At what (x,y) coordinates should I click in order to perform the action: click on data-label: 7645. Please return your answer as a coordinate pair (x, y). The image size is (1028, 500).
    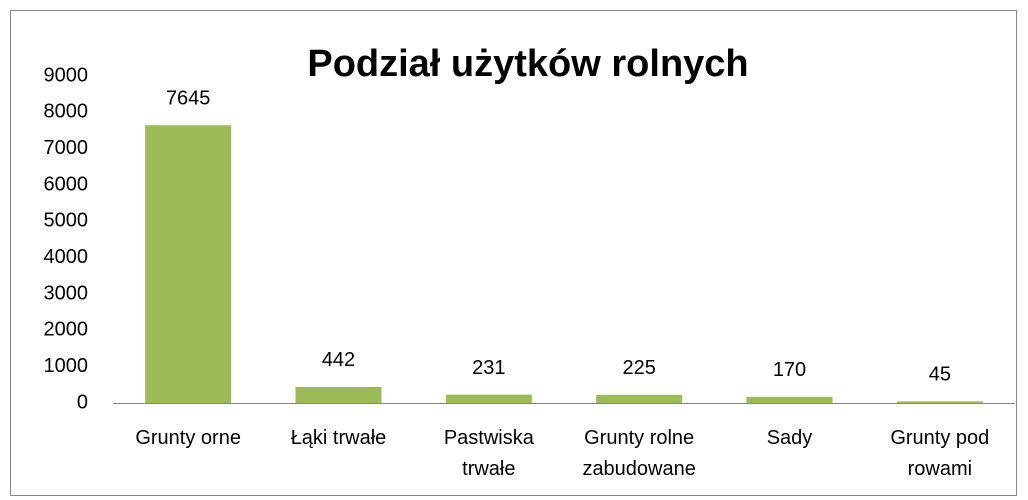
    Looking at the image, I should click on (188, 99).